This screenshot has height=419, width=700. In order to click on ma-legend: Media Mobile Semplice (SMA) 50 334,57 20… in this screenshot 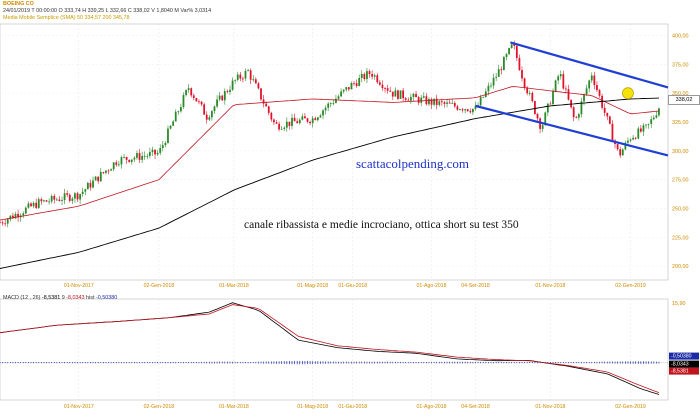, I will do `click(66, 18)`.